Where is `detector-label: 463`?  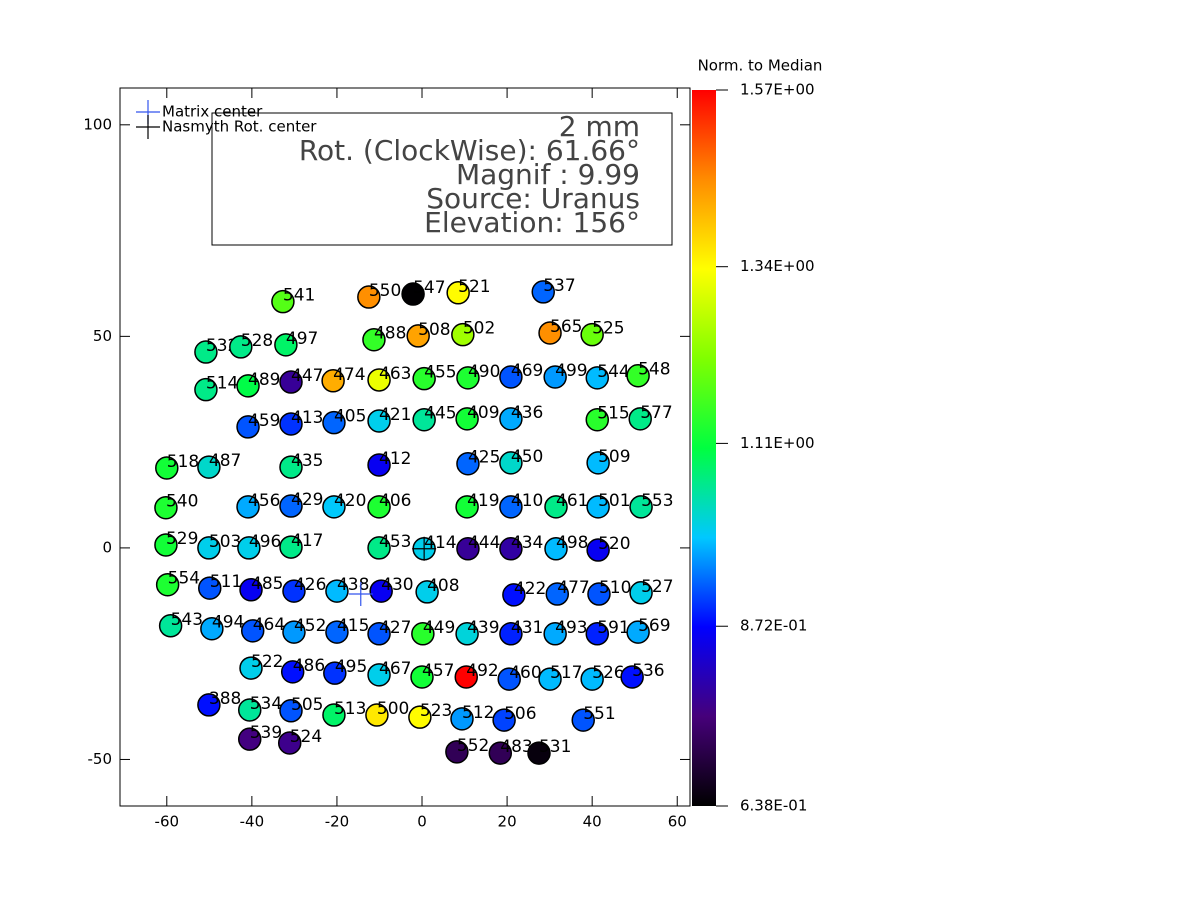
detector-label: 463 is located at coordinates (395, 374).